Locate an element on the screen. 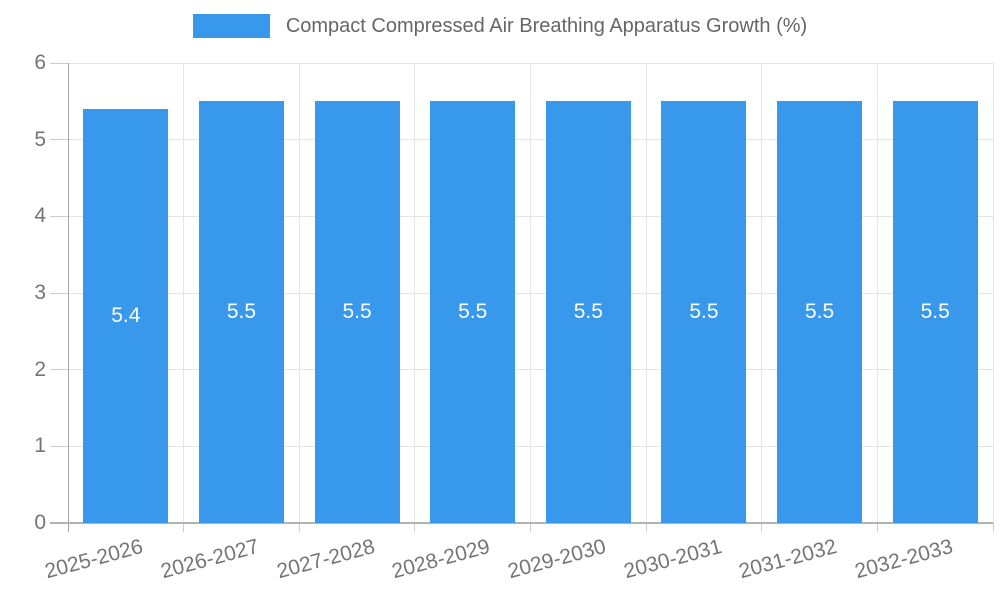 The image size is (1000, 600). x-axis-line is located at coordinates (521, 523).